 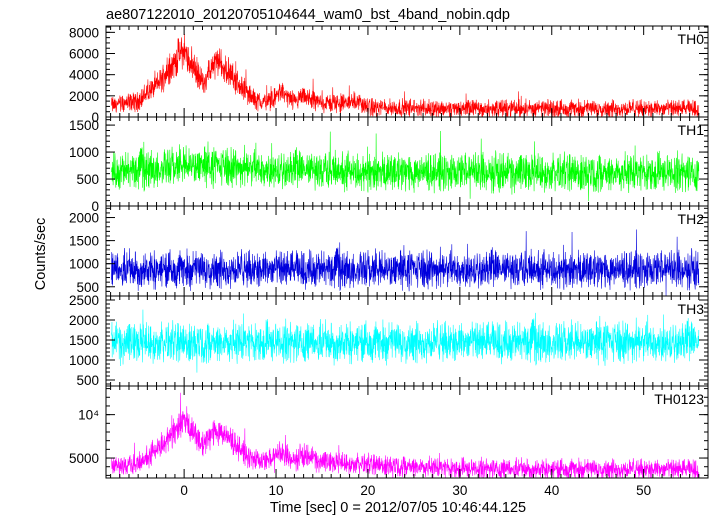 What do you see at coordinates (398, 508) in the screenshot?
I see `x-axis-label: Time [sec] 0 = 2012/07/05 10:46:44.125` at bounding box center [398, 508].